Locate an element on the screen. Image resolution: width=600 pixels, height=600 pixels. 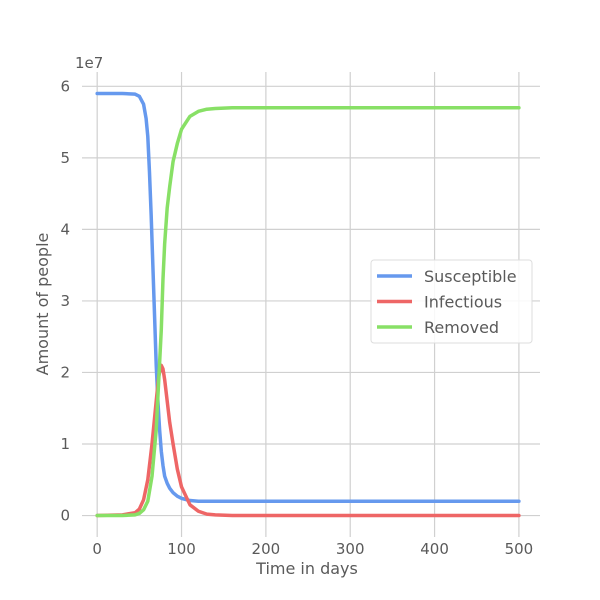
y-tick-label: 6 is located at coordinates (65, 86).